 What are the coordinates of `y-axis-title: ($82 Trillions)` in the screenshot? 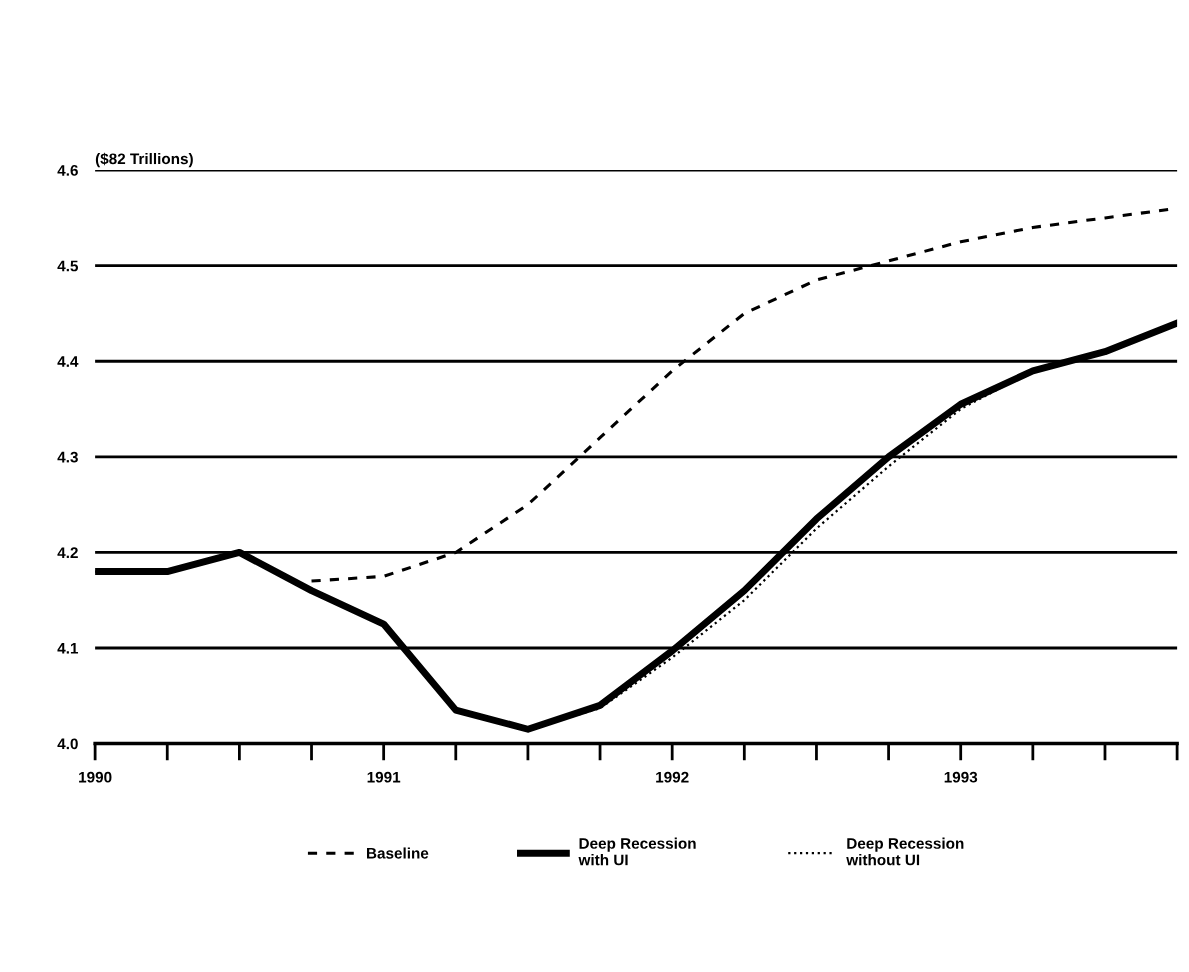 It's located at (144, 160).